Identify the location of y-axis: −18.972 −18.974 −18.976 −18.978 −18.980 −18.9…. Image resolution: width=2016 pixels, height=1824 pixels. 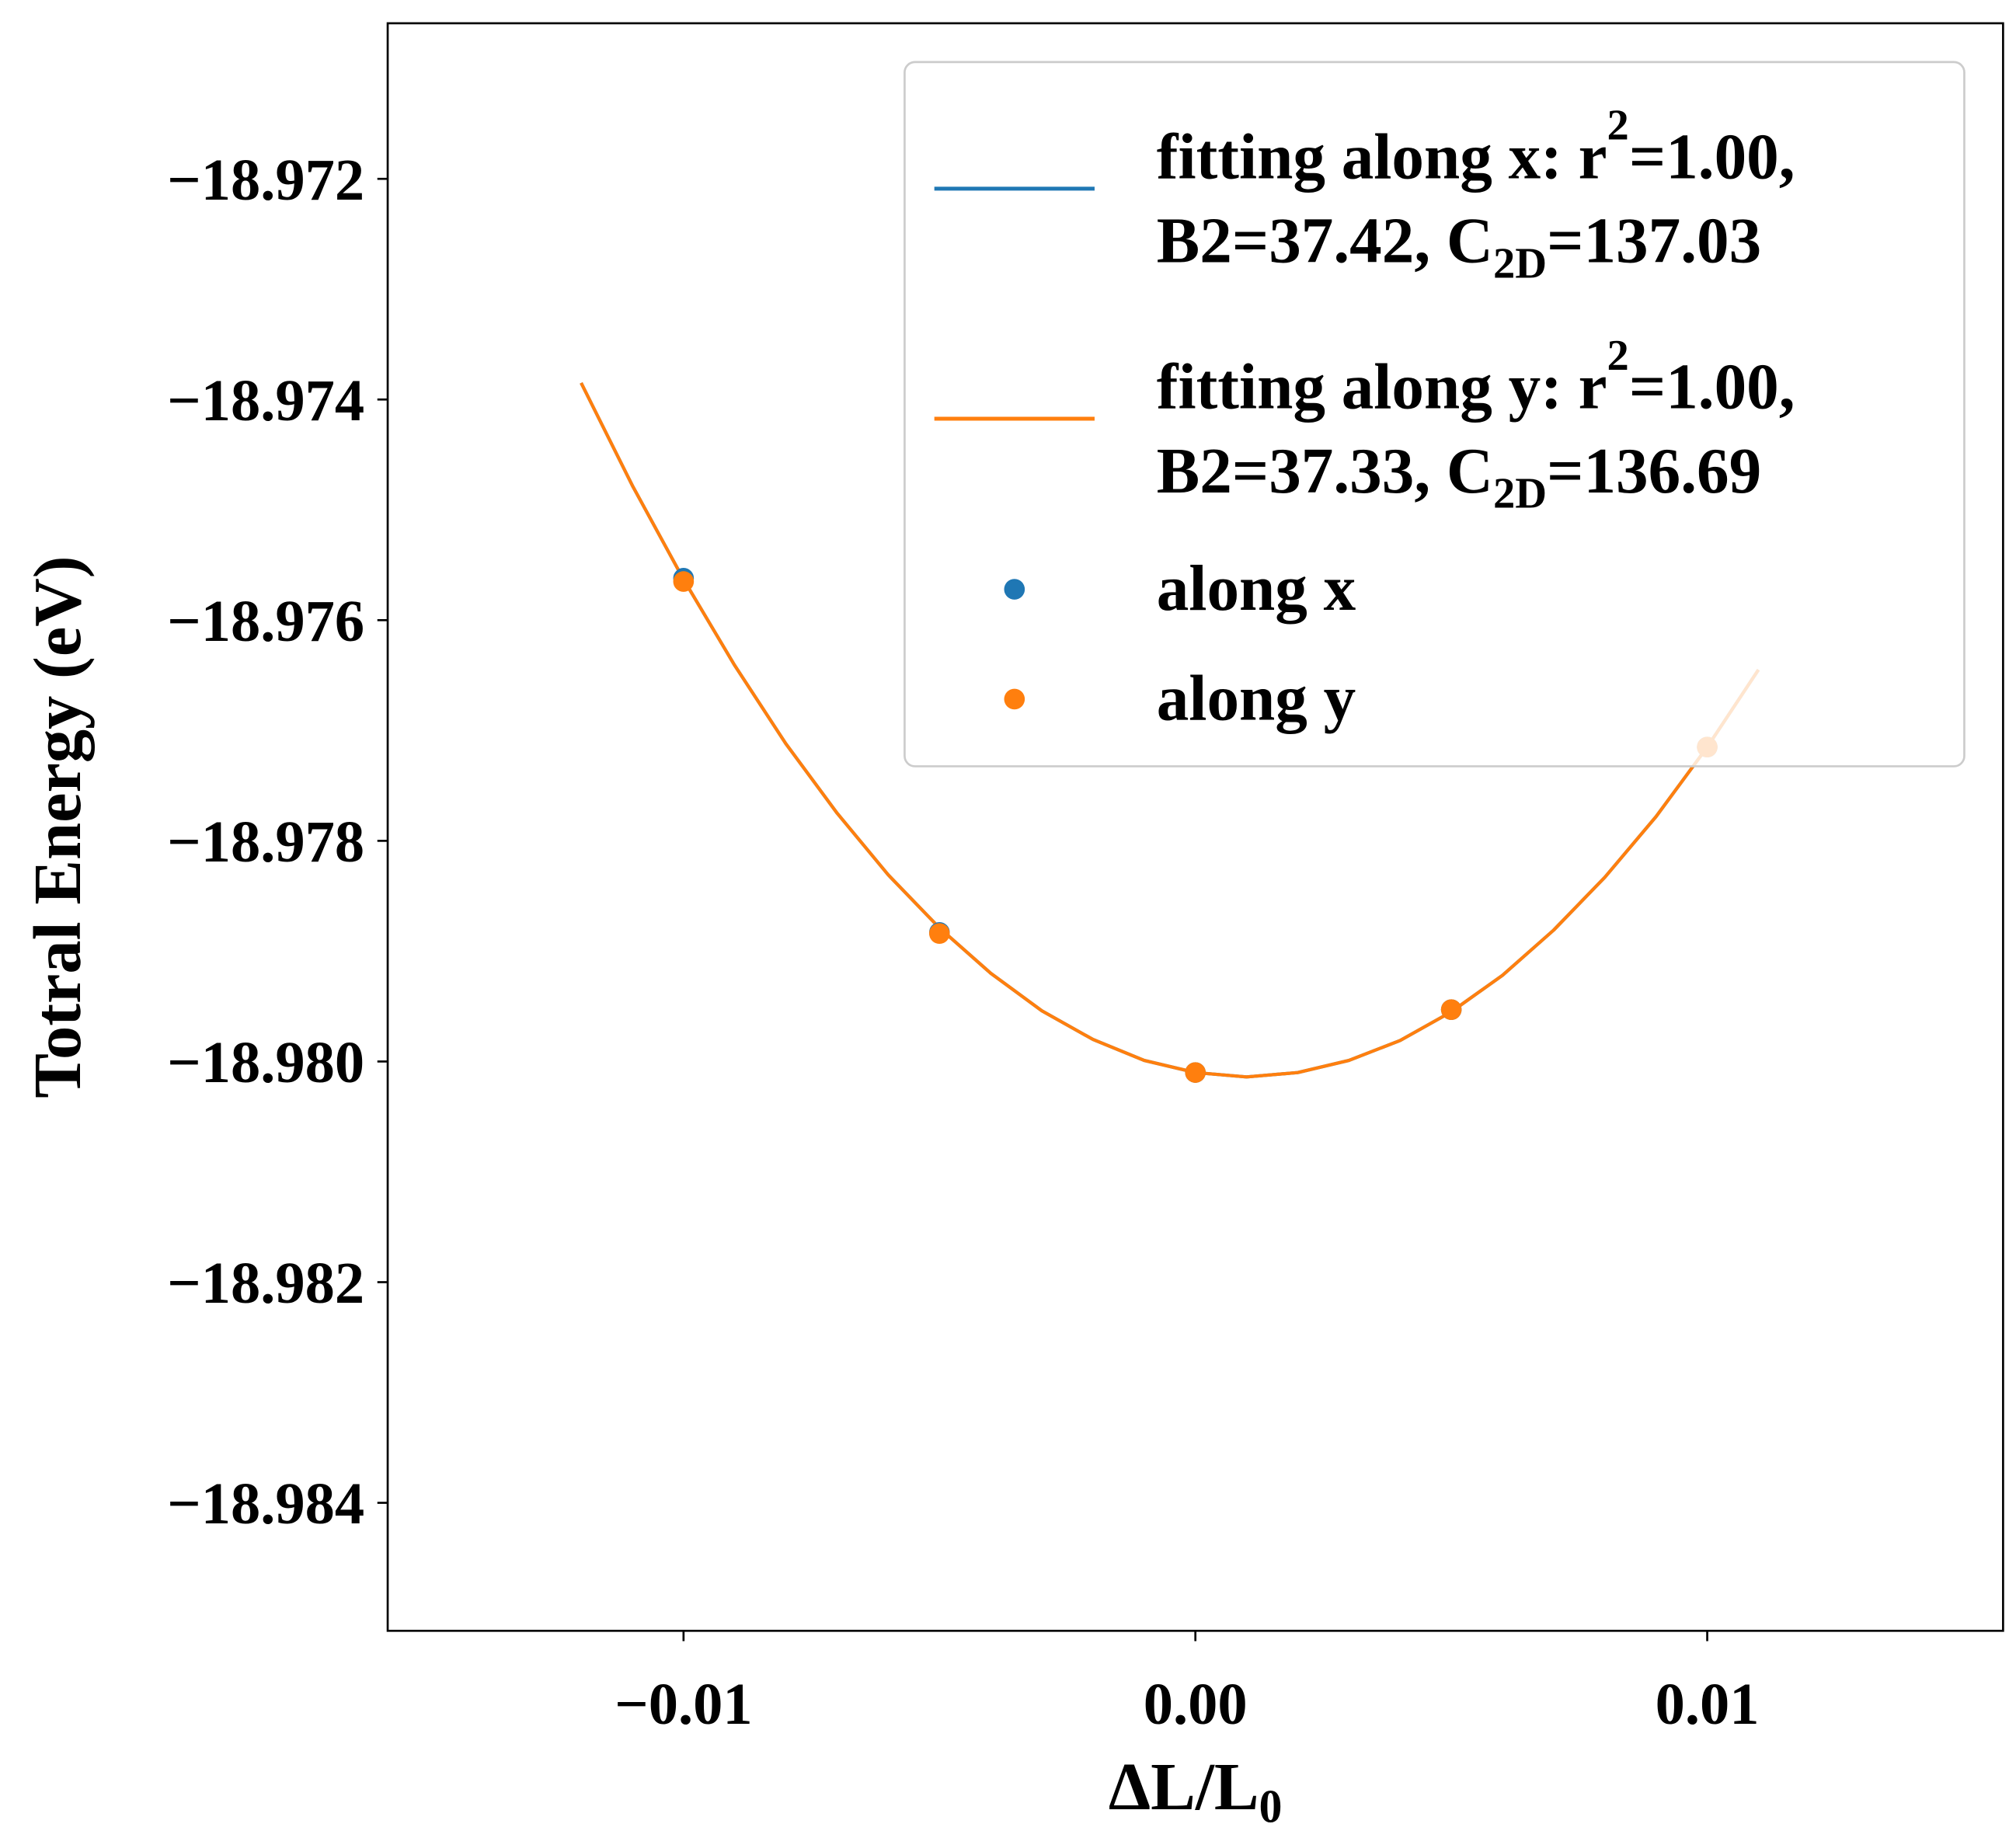
(277, 842).